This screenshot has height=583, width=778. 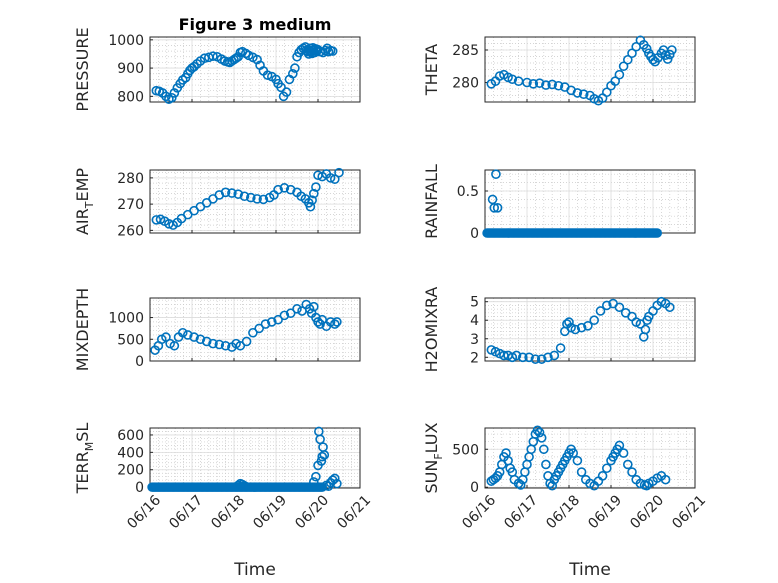 I want to click on y-axis-label: THETA, so click(x=431, y=70).